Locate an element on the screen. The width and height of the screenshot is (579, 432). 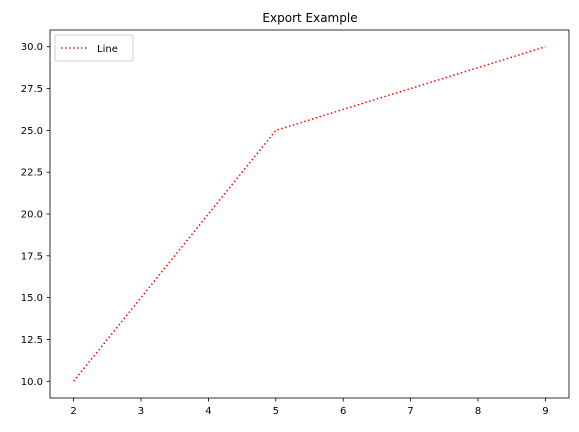
y-tick-label: 12.5 is located at coordinates (32, 340).